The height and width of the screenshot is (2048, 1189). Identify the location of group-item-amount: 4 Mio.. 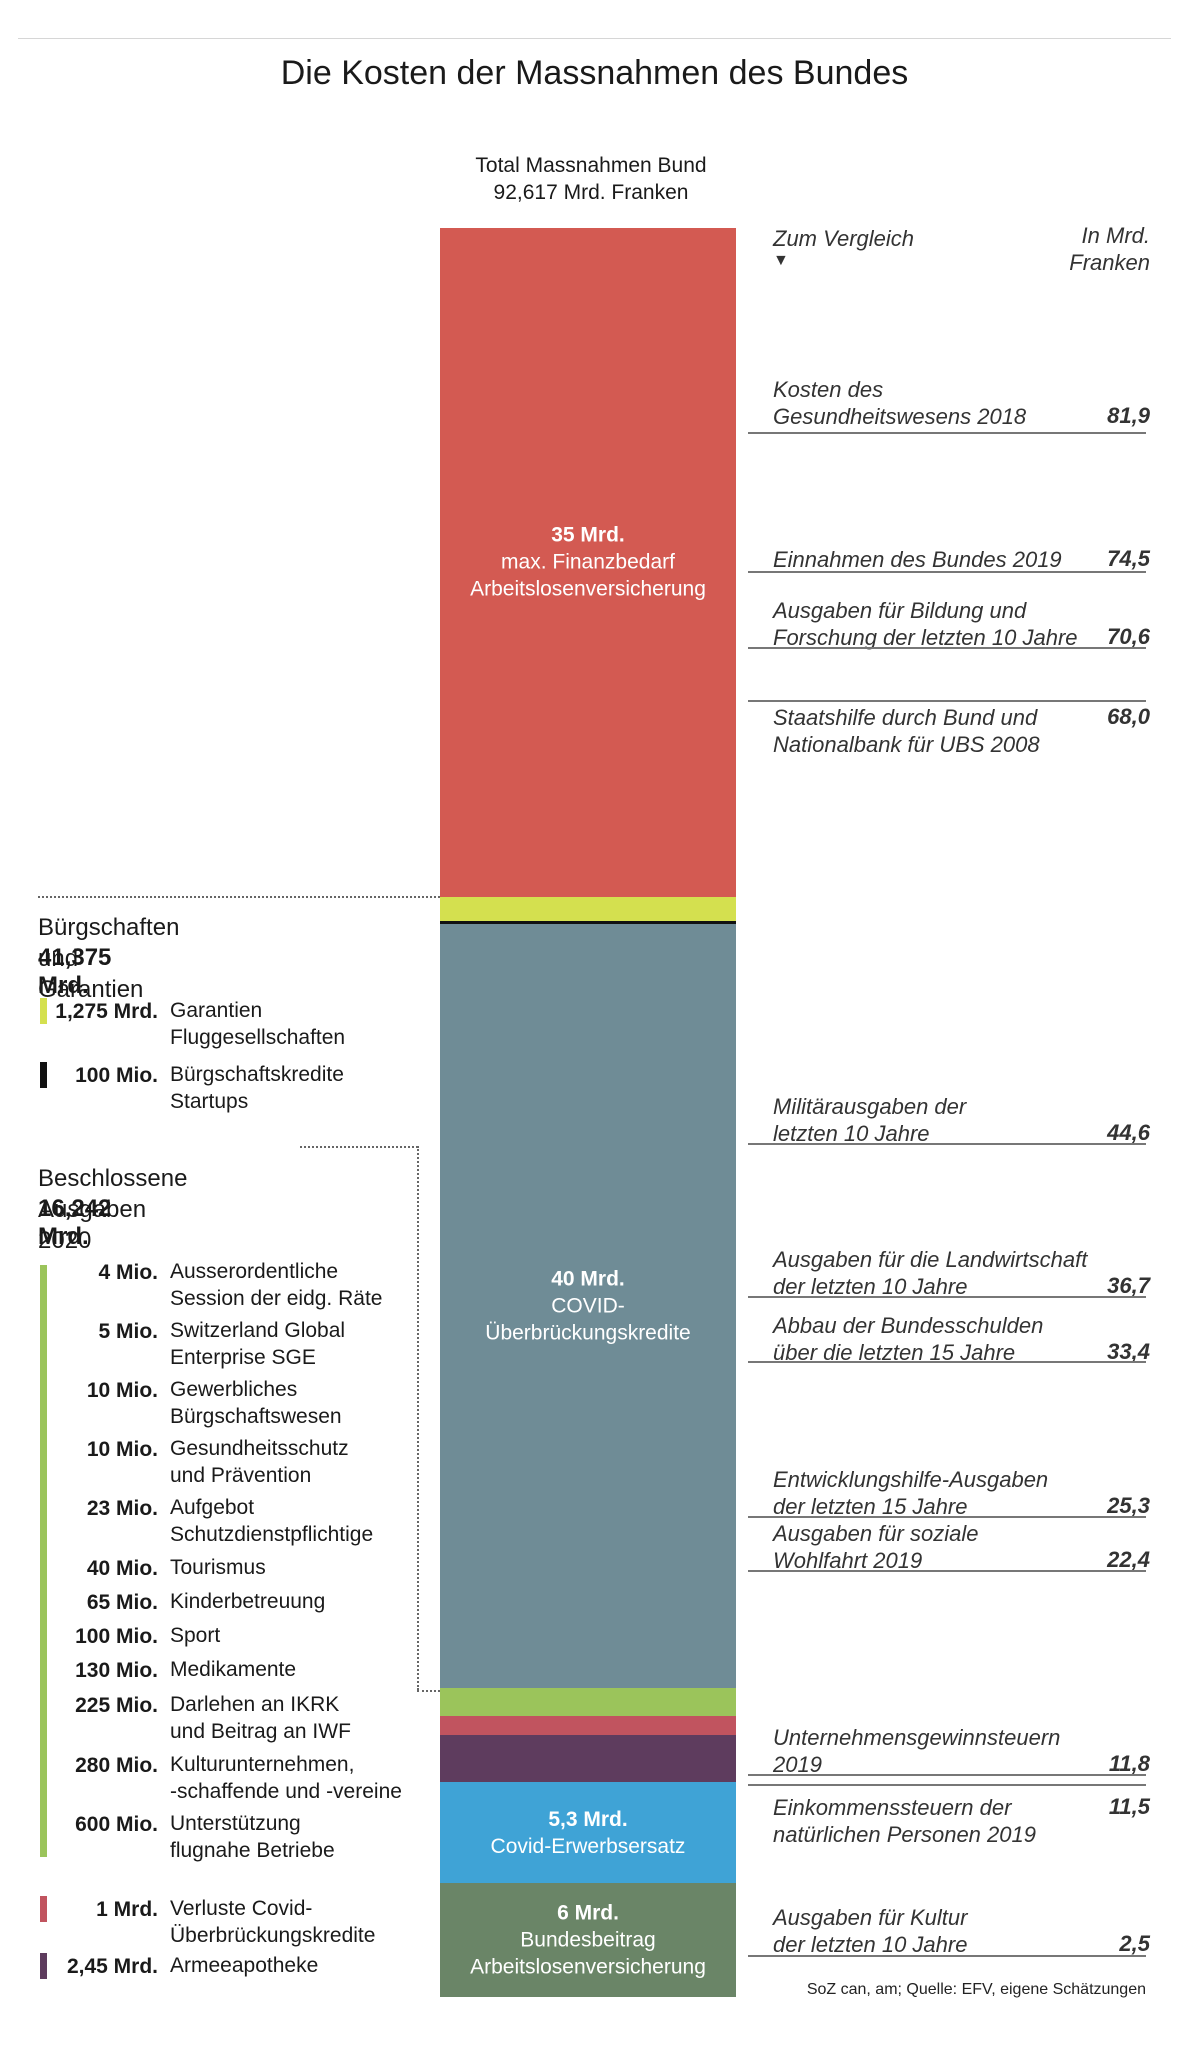
(128, 1272).